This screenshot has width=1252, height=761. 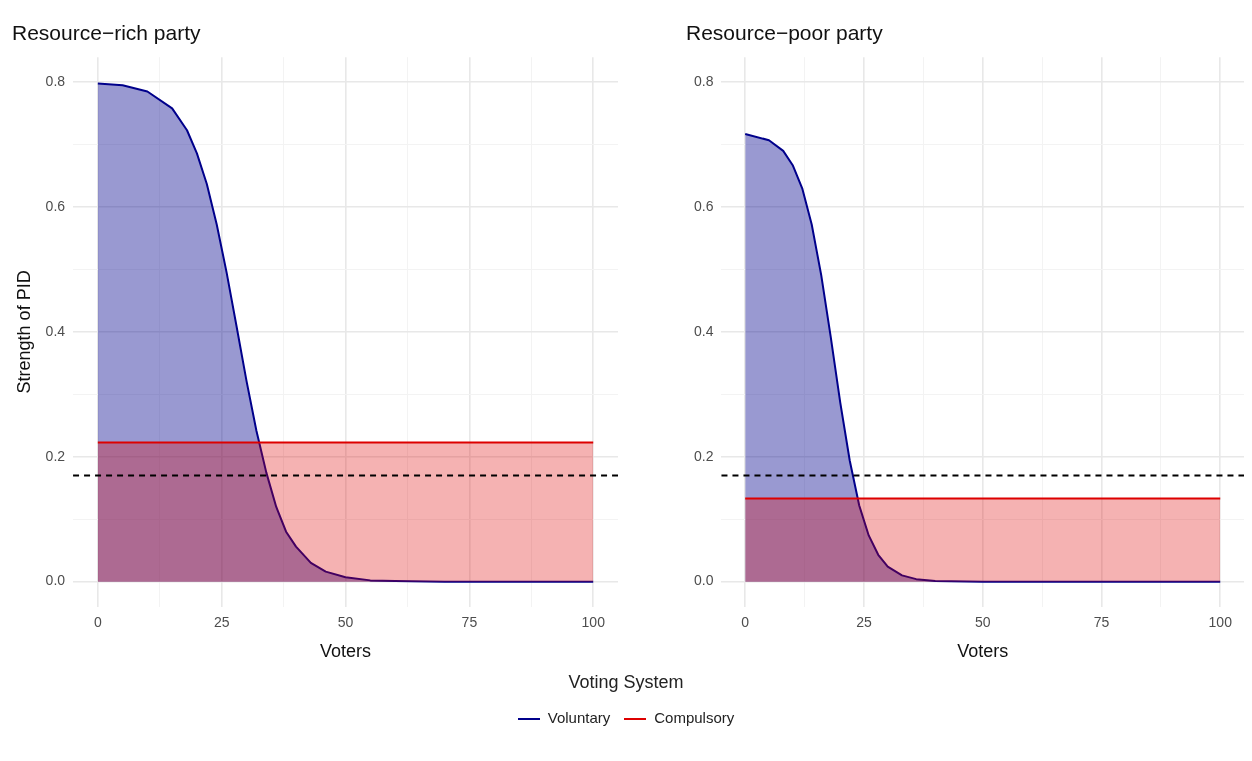 I want to click on chart-title: Resource−poor party, so click(x=785, y=33).